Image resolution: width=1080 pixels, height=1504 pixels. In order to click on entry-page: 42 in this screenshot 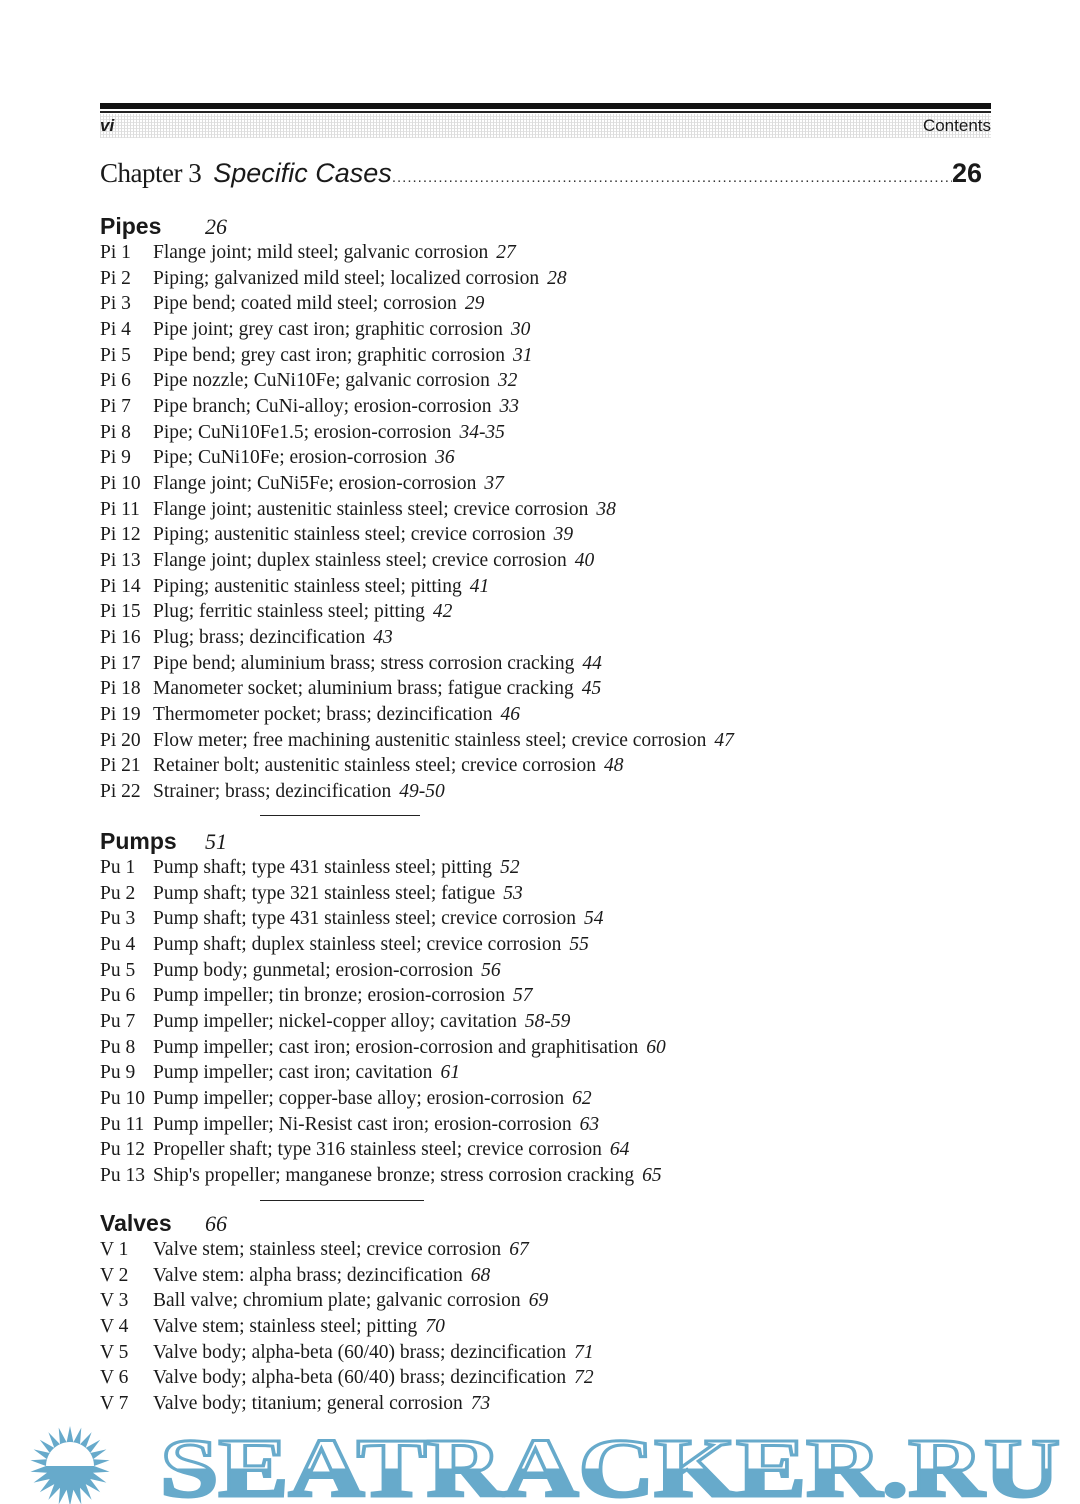, I will do `click(442, 612)`.